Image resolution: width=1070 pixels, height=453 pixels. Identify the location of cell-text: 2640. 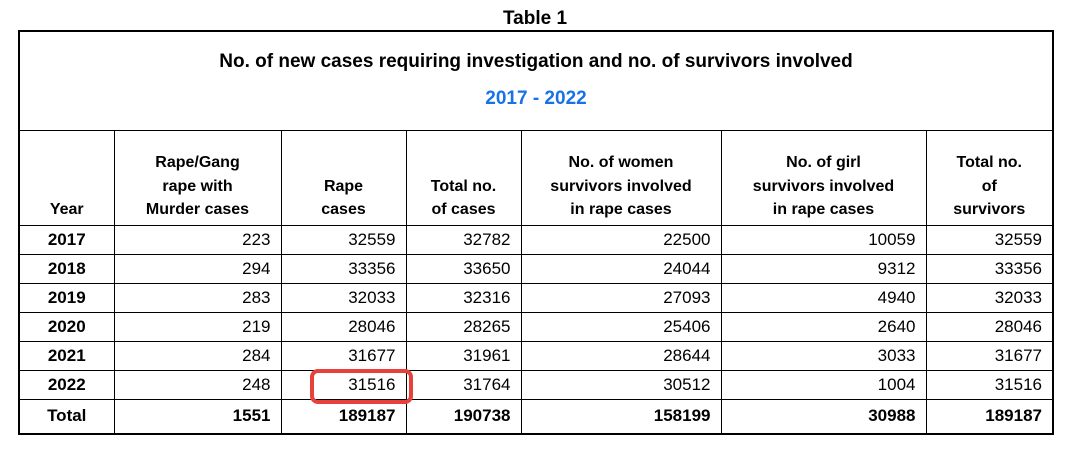
(896, 326).